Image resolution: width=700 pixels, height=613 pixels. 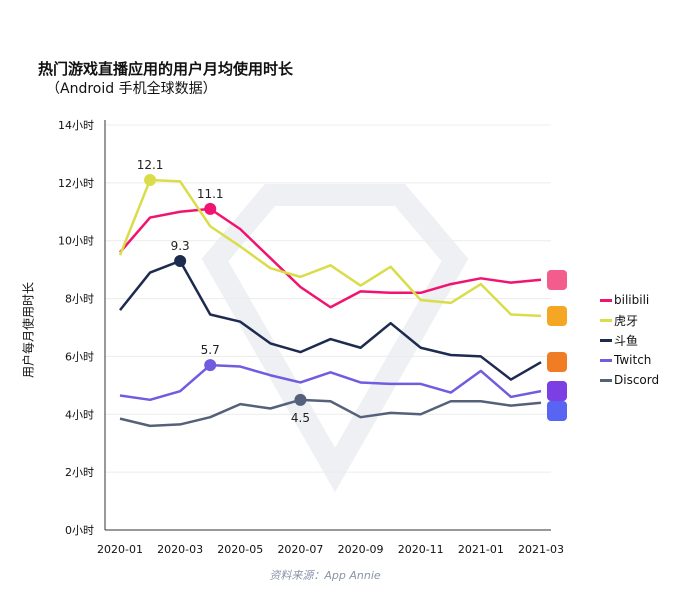 What do you see at coordinates (120, 549) in the screenshot?
I see `x-tick-label: 2020-01` at bounding box center [120, 549].